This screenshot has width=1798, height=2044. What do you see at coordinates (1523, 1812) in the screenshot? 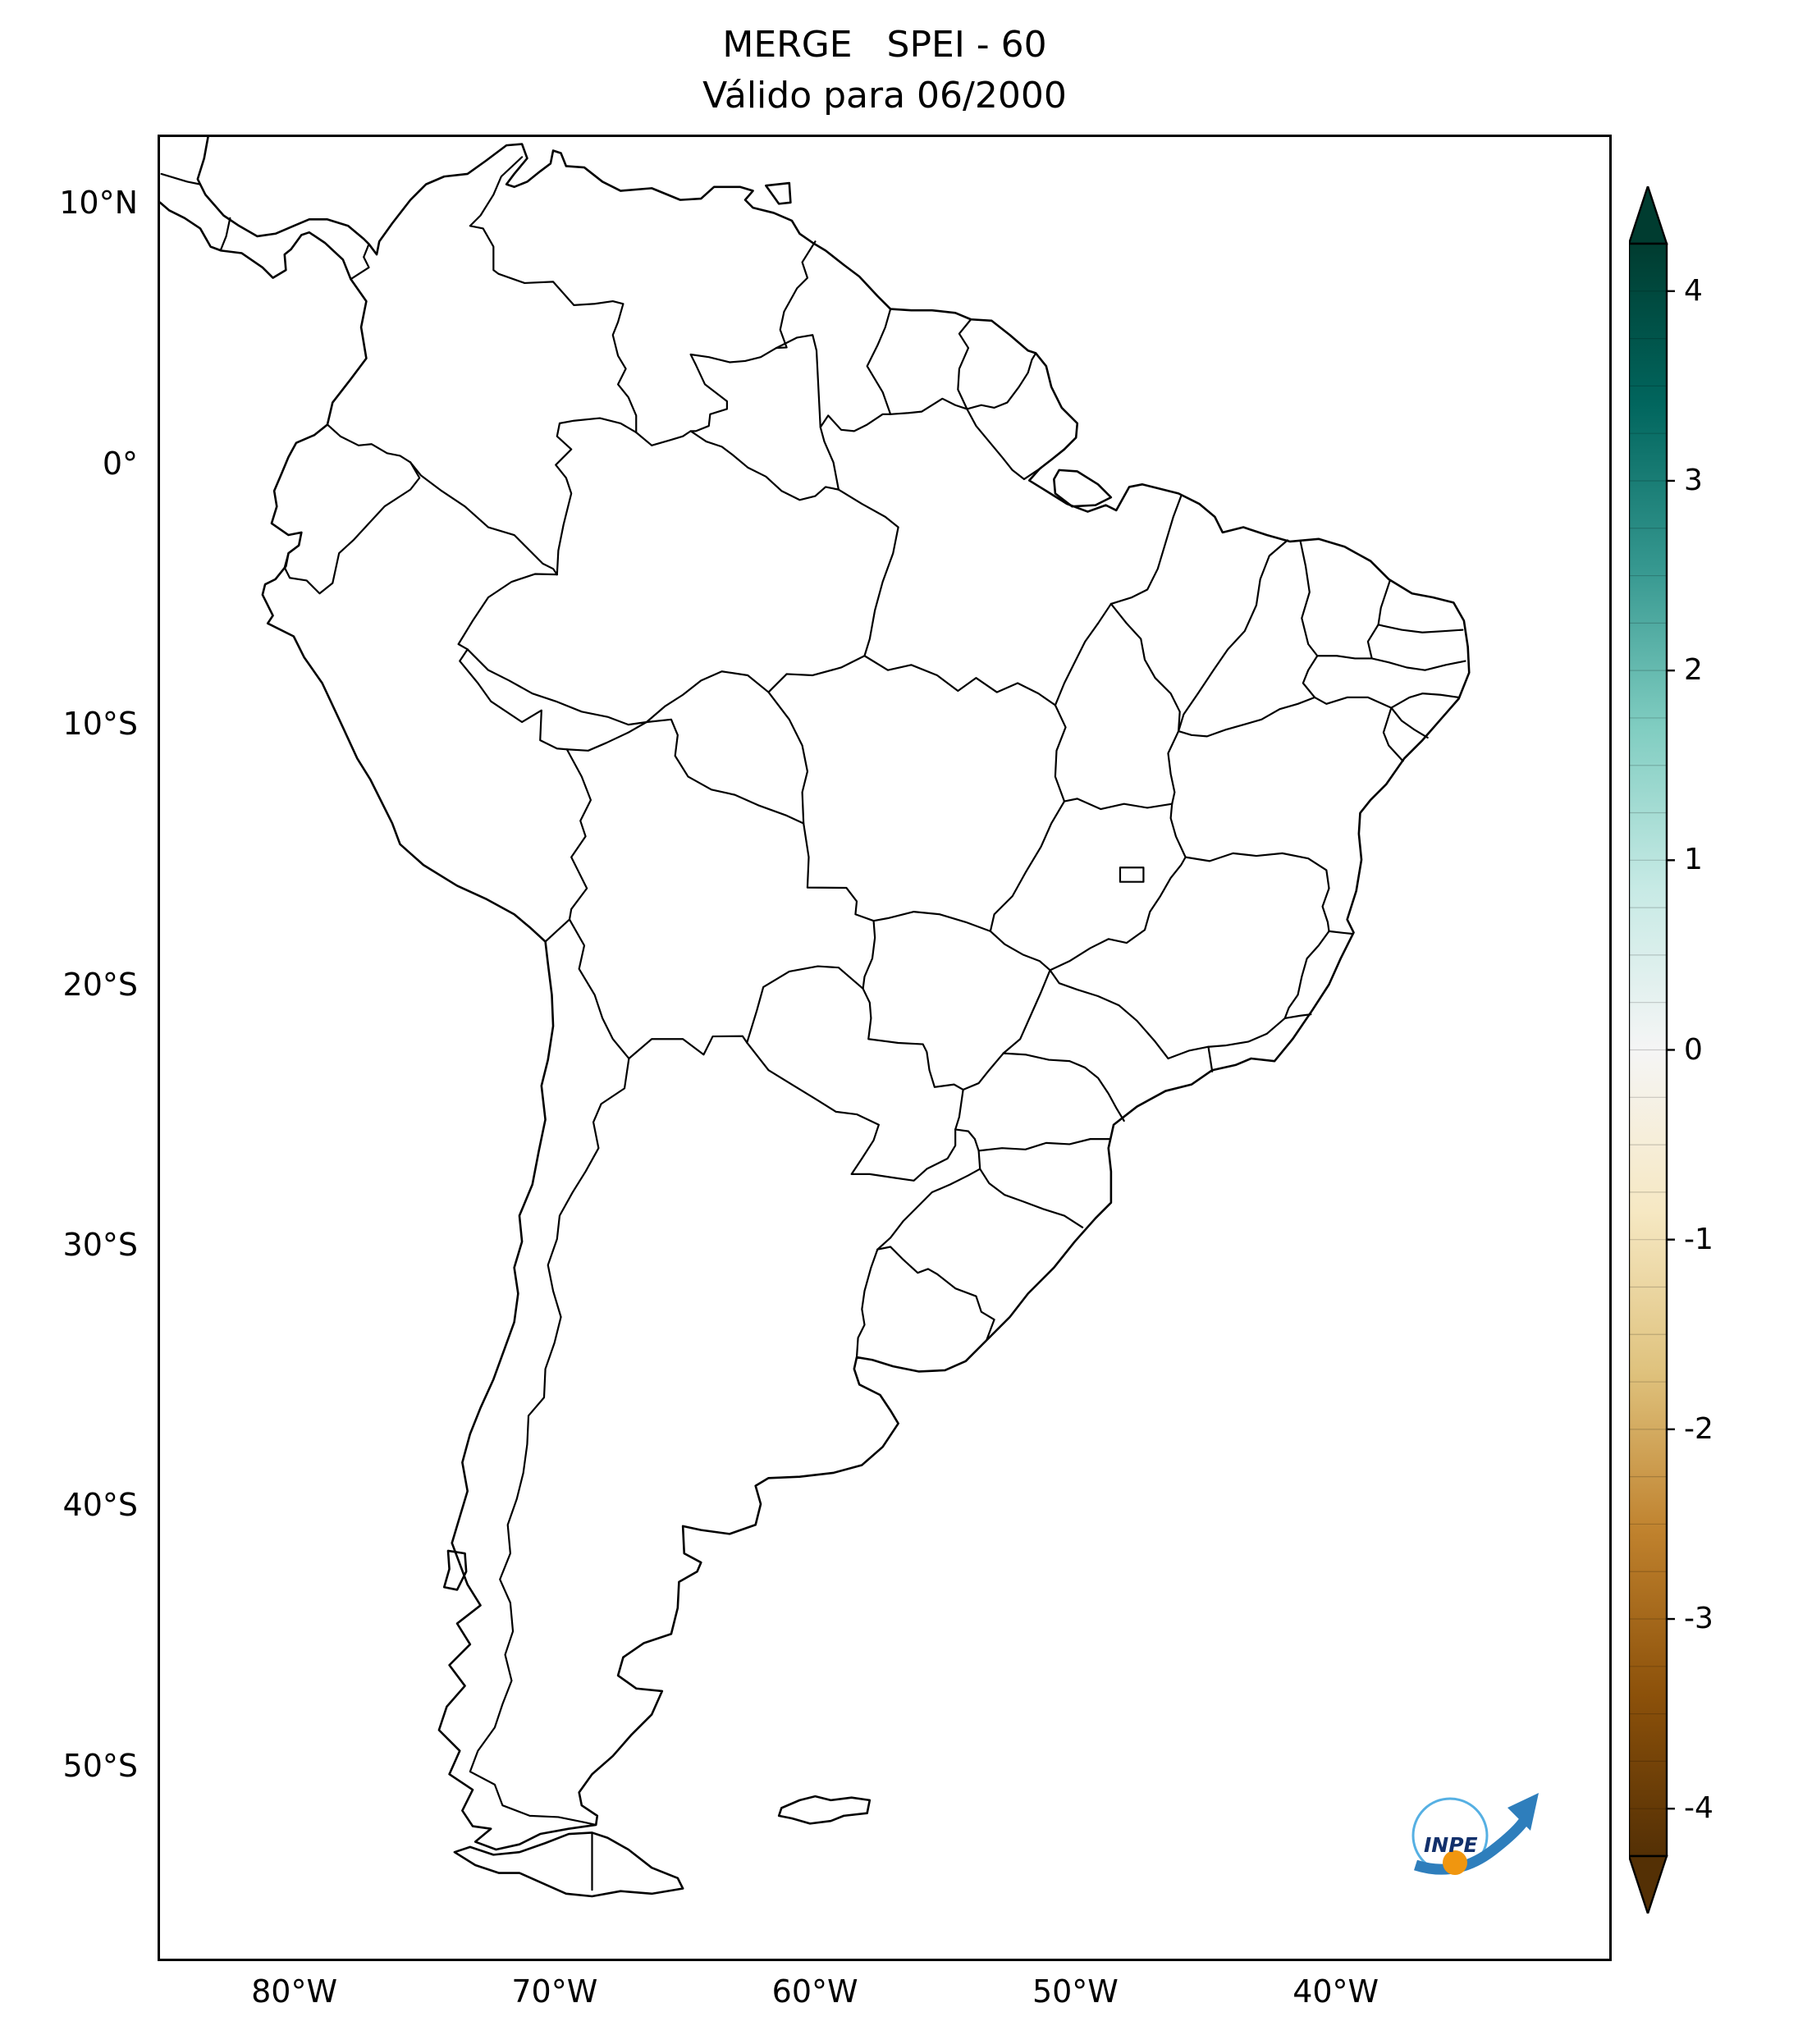
I see `logo-arrowhead-icon` at bounding box center [1523, 1812].